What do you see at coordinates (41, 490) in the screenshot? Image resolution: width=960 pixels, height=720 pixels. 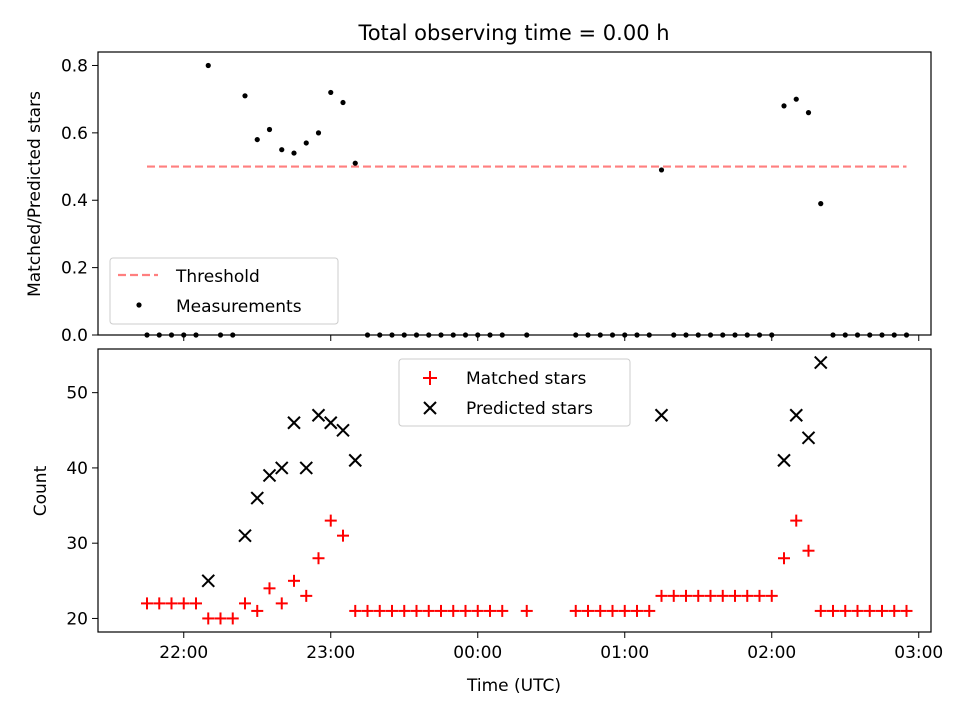 I see `count-y-label: Count` at bounding box center [41, 490].